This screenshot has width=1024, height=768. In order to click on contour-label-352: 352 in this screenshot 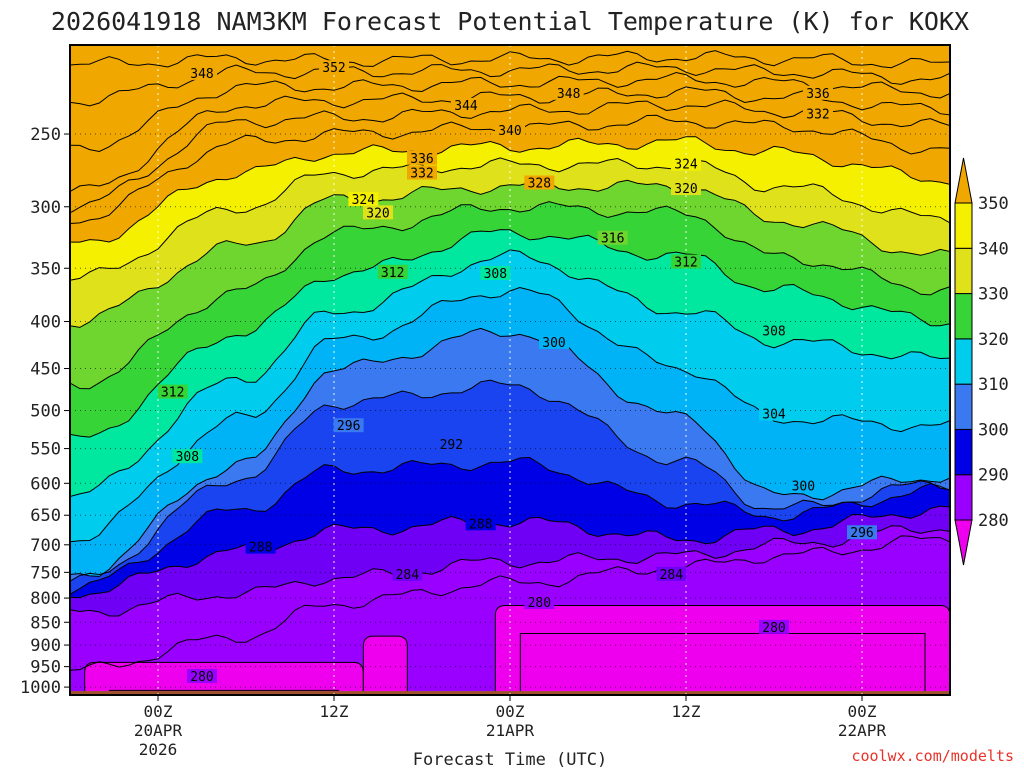, I will do `click(333, 68)`.